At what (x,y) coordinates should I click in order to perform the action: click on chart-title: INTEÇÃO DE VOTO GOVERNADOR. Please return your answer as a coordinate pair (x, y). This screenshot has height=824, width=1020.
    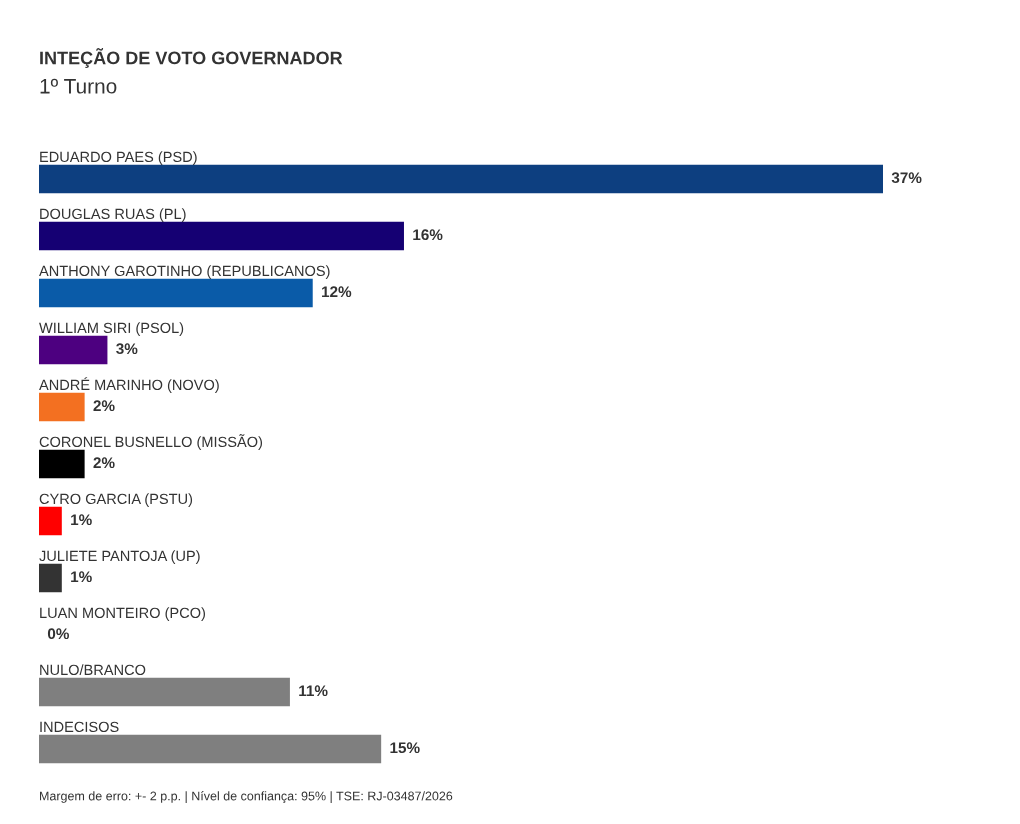
    Looking at the image, I should click on (191, 58).